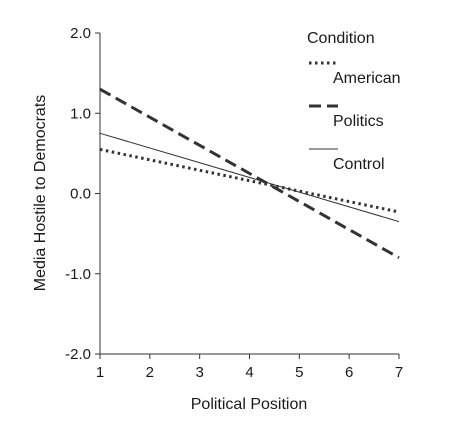  I want to click on legend-label-american: American, so click(367, 78).